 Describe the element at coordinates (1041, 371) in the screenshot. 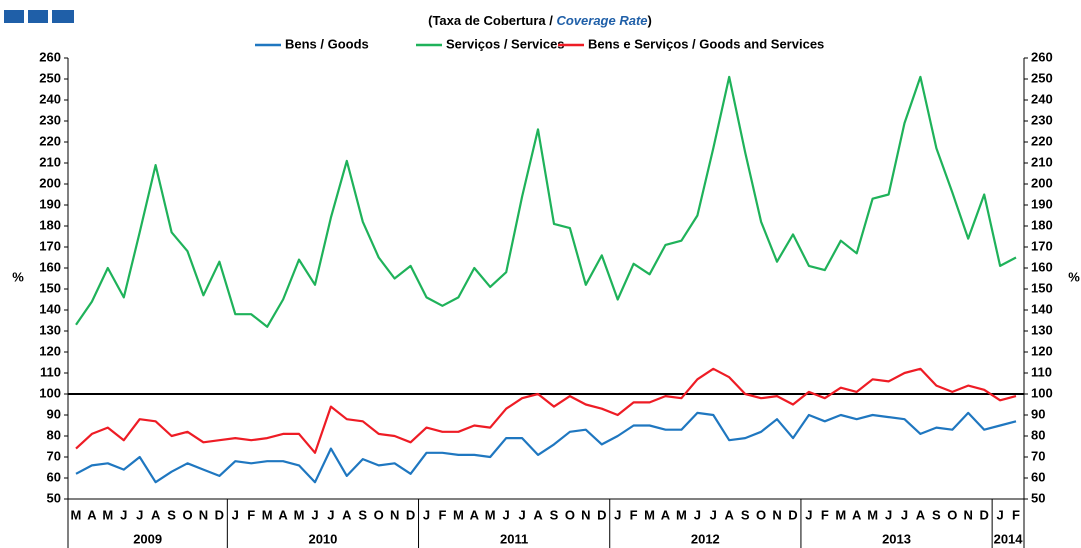

I see `y2-tick-label: 110` at that location.